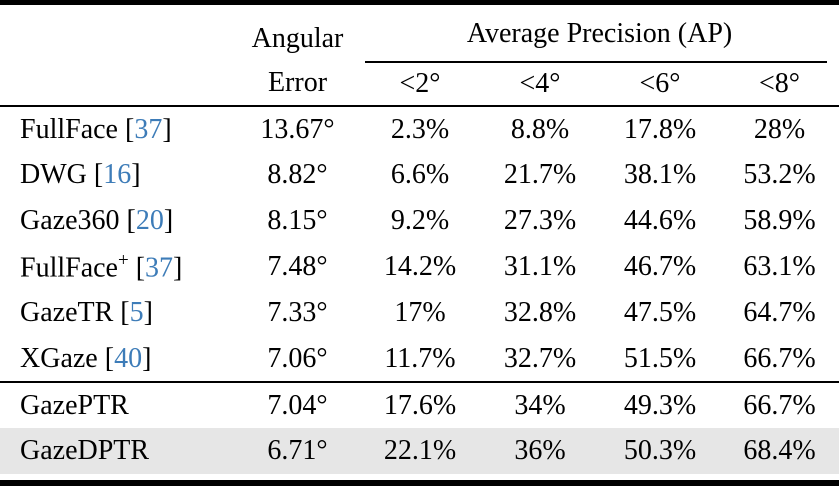 Image resolution: width=839 pixels, height=488 pixels. I want to click on ap-cell-lt6: 51.5%, so click(660, 358).